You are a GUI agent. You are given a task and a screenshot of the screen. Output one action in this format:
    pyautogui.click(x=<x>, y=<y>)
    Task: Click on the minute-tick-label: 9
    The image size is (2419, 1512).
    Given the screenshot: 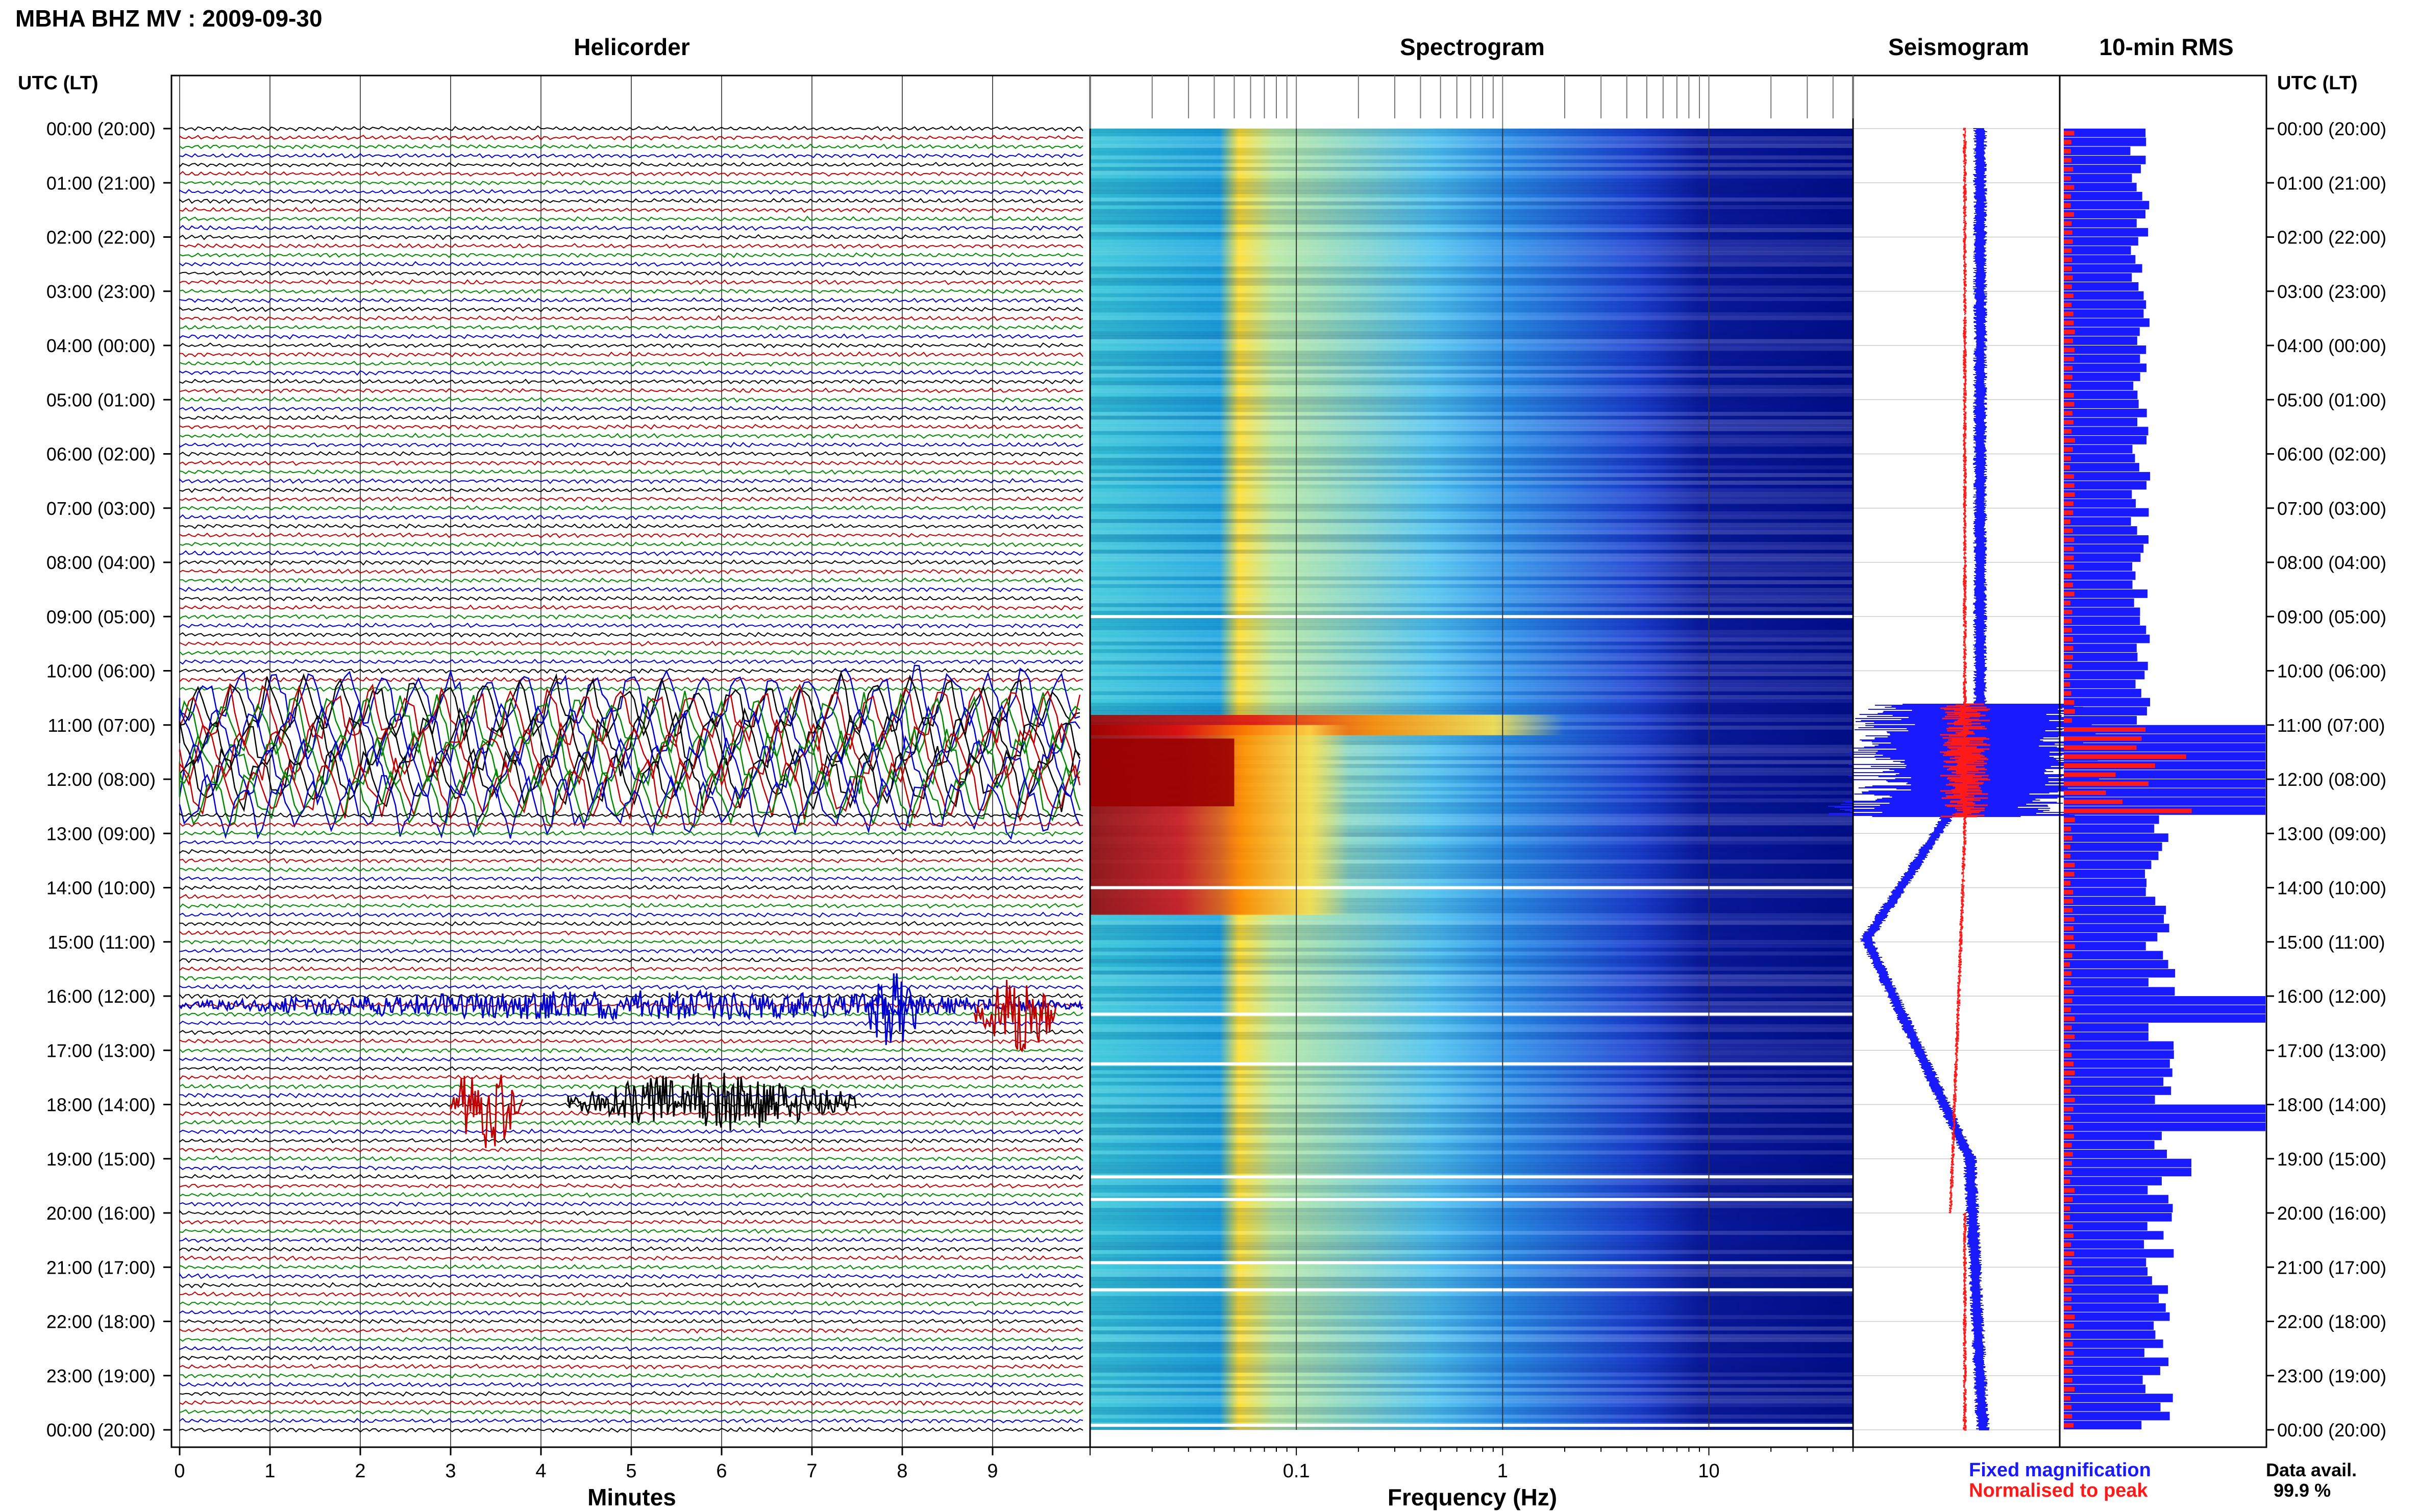 What is the action you would take?
    pyautogui.click(x=992, y=1471)
    